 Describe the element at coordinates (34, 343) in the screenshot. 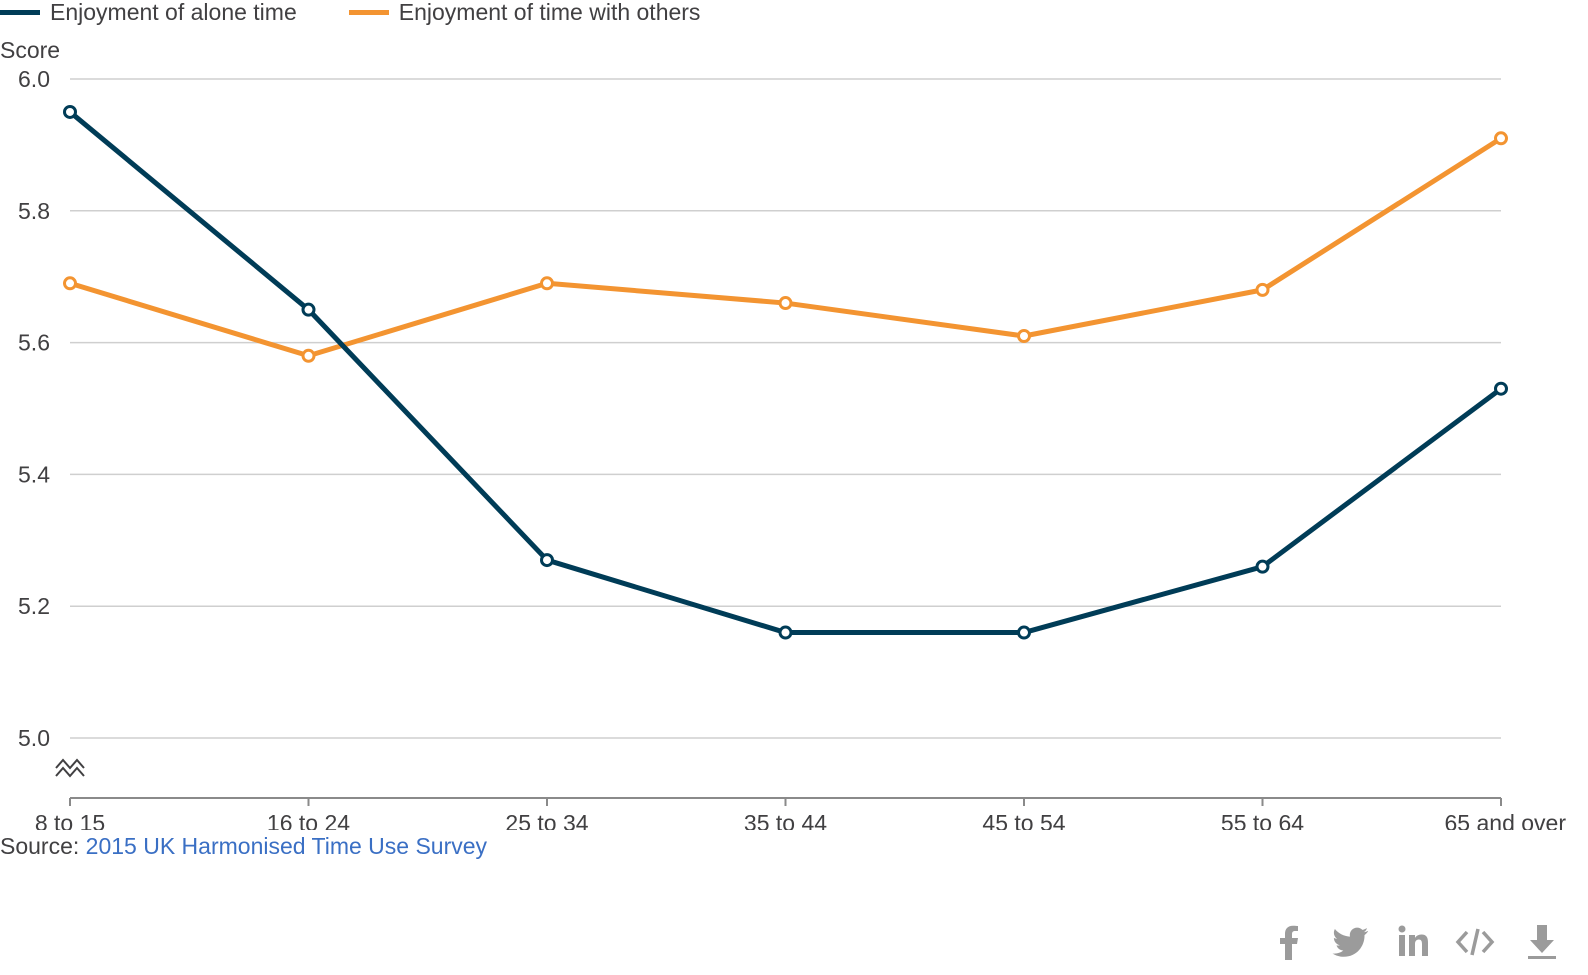

I see `y-tick-label: 5.6` at that location.